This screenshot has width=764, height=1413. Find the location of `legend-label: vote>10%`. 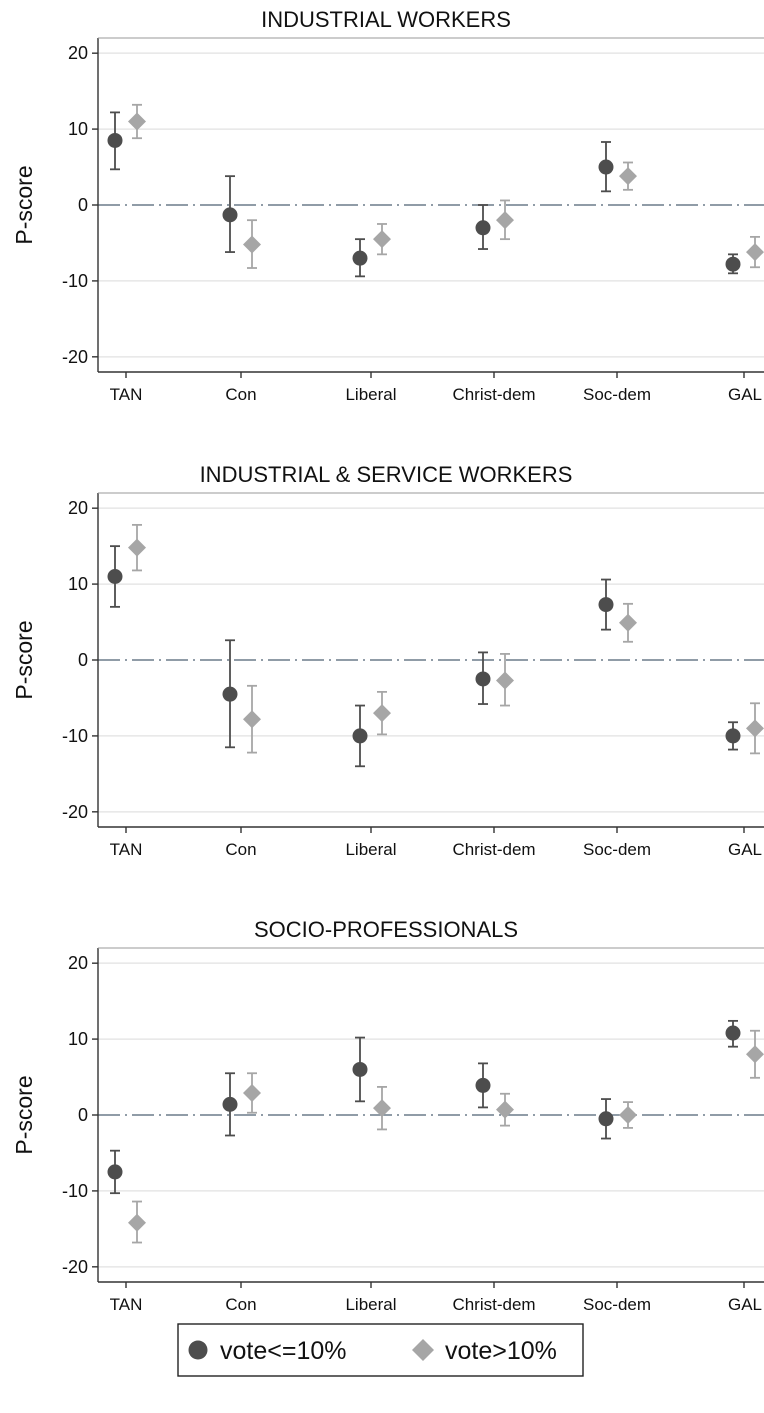

legend-label: vote>10% is located at coordinates (501, 1351).